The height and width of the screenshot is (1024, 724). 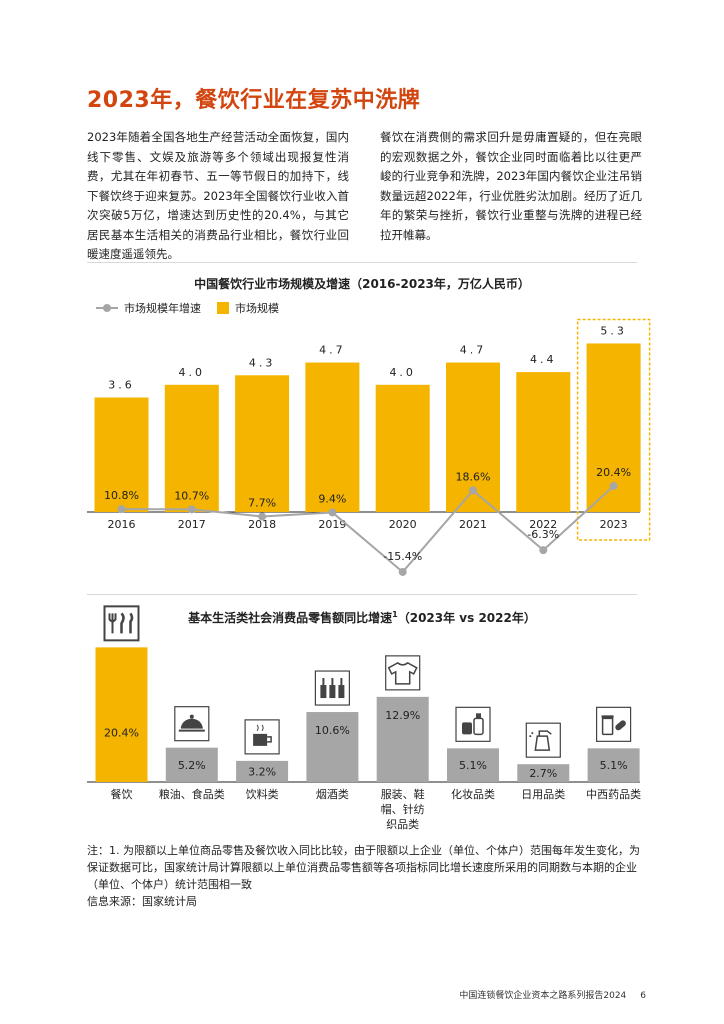 I want to click on growth-point-2022, so click(x=543, y=550).